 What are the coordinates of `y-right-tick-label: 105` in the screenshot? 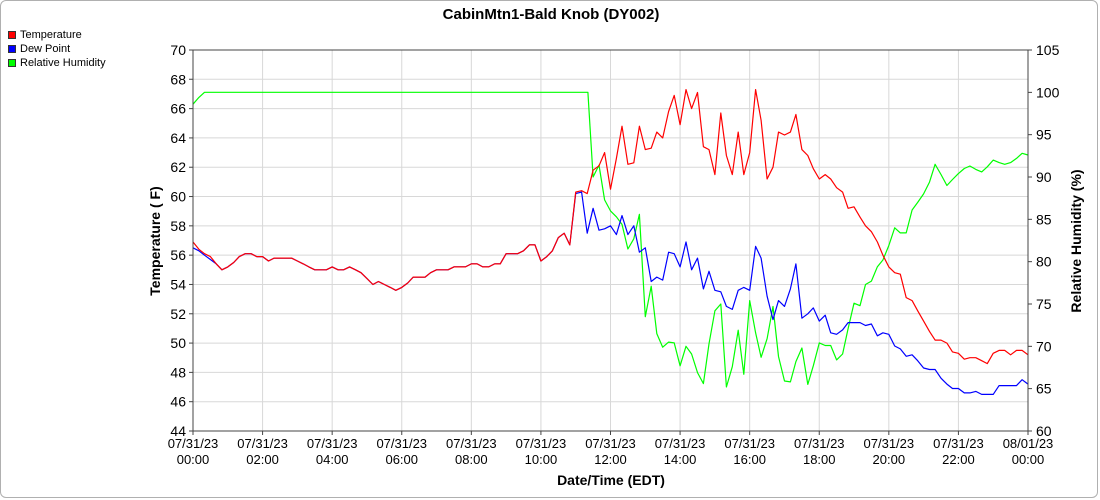 It's located at (1048, 50).